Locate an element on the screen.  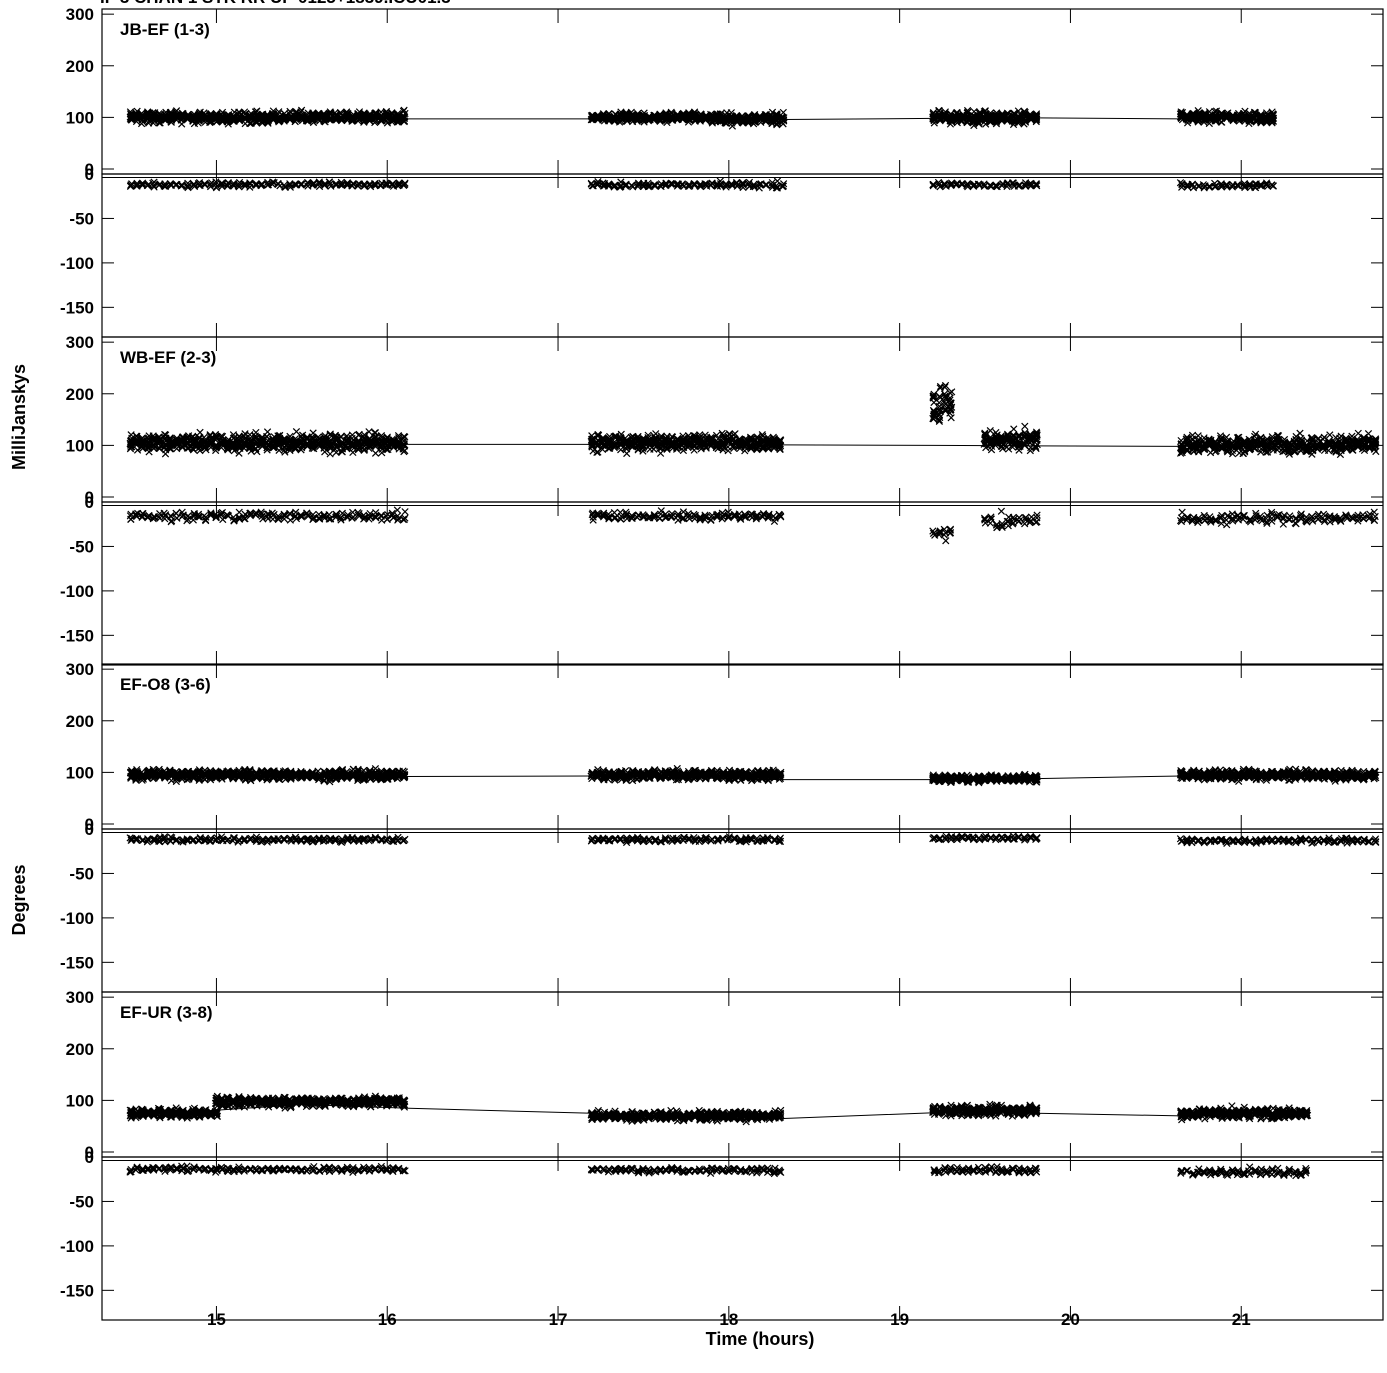
amp-tick-label: 0 is located at coordinates (89, 169).